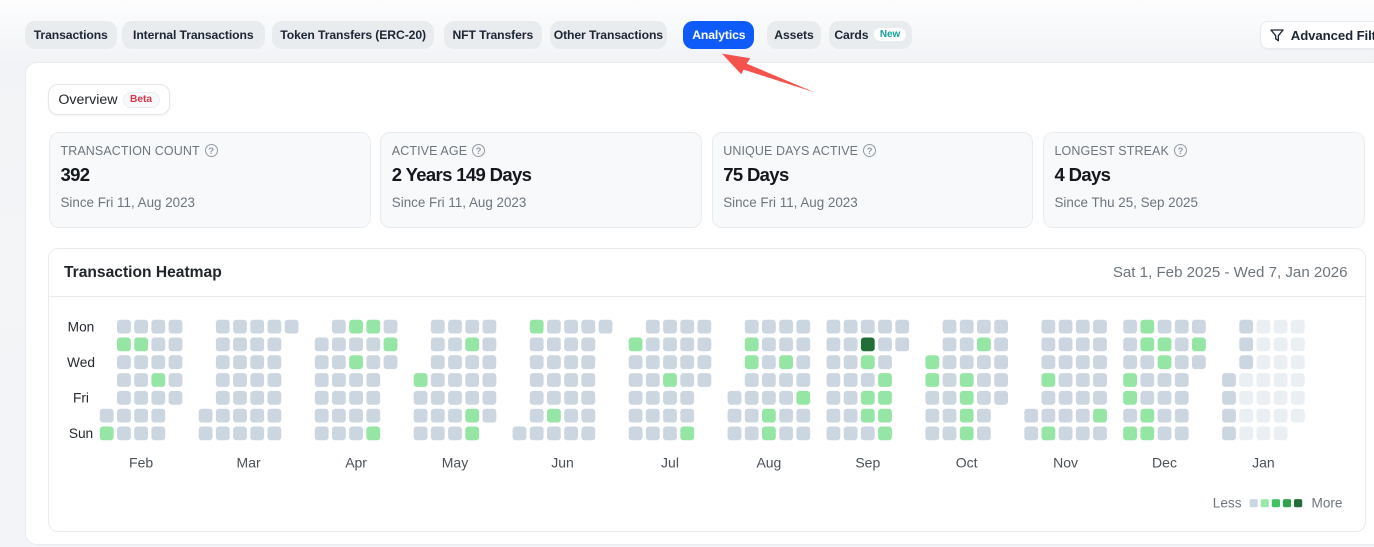 This screenshot has height=547, width=1374. I want to click on svg-text: Oct, so click(967, 462).